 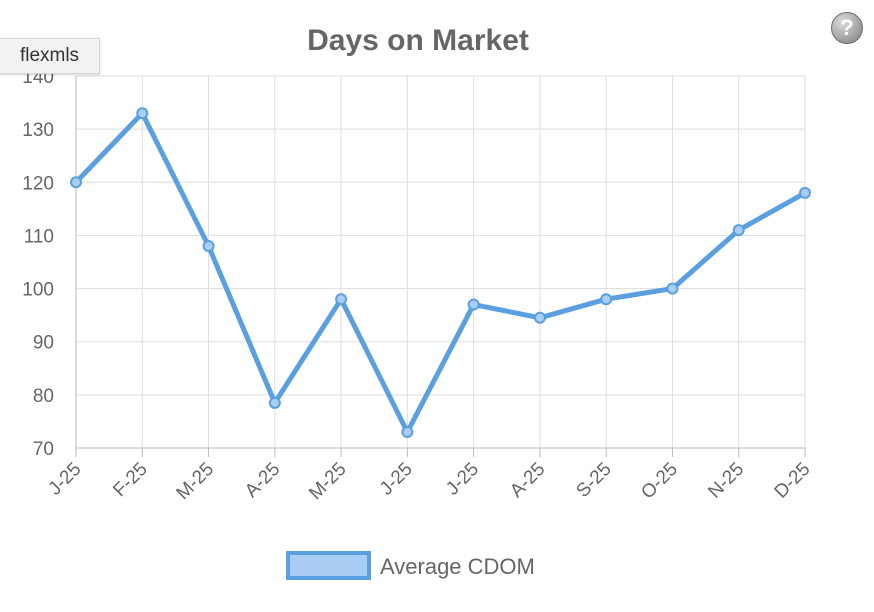 What do you see at coordinates (43, 396) in the screenshot?
I see `y-tick-label: 80` at bounding box center [43, 396].